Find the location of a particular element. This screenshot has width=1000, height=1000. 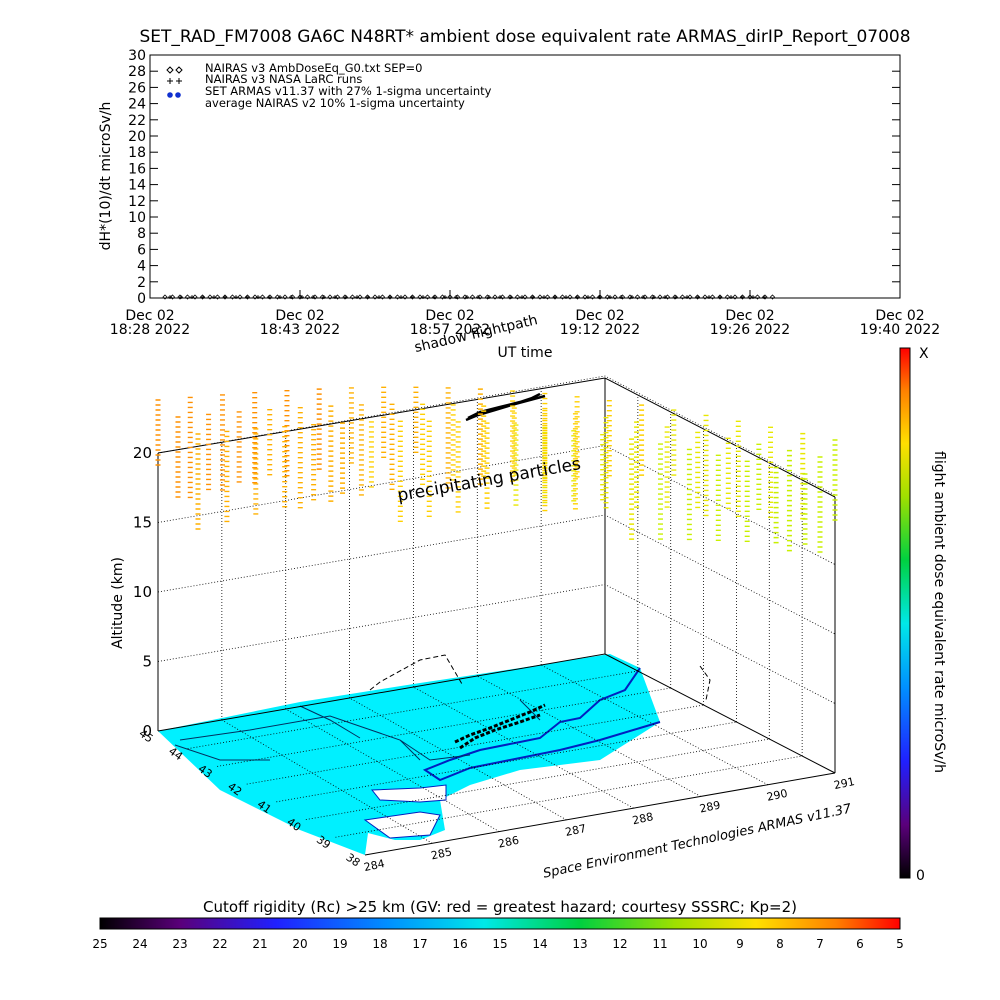

z-grid-line is located at coordinates (496, 574).